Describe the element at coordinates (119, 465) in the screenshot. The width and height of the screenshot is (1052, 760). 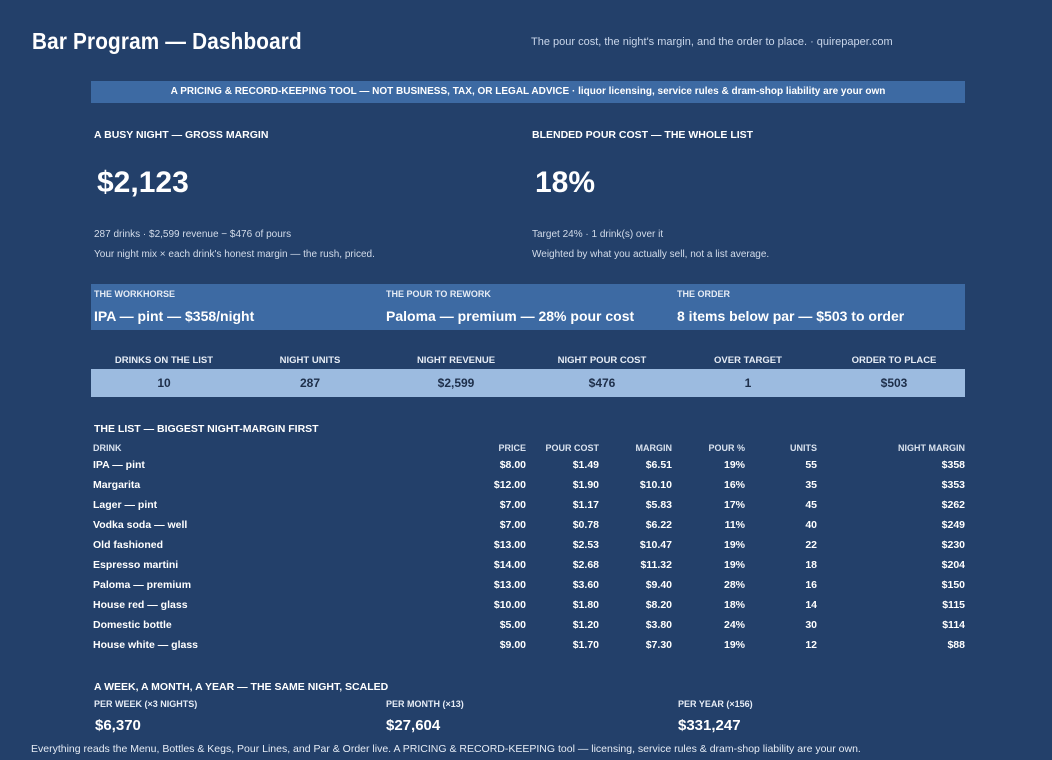
I see `drink-name: IPA — pint` at that location.